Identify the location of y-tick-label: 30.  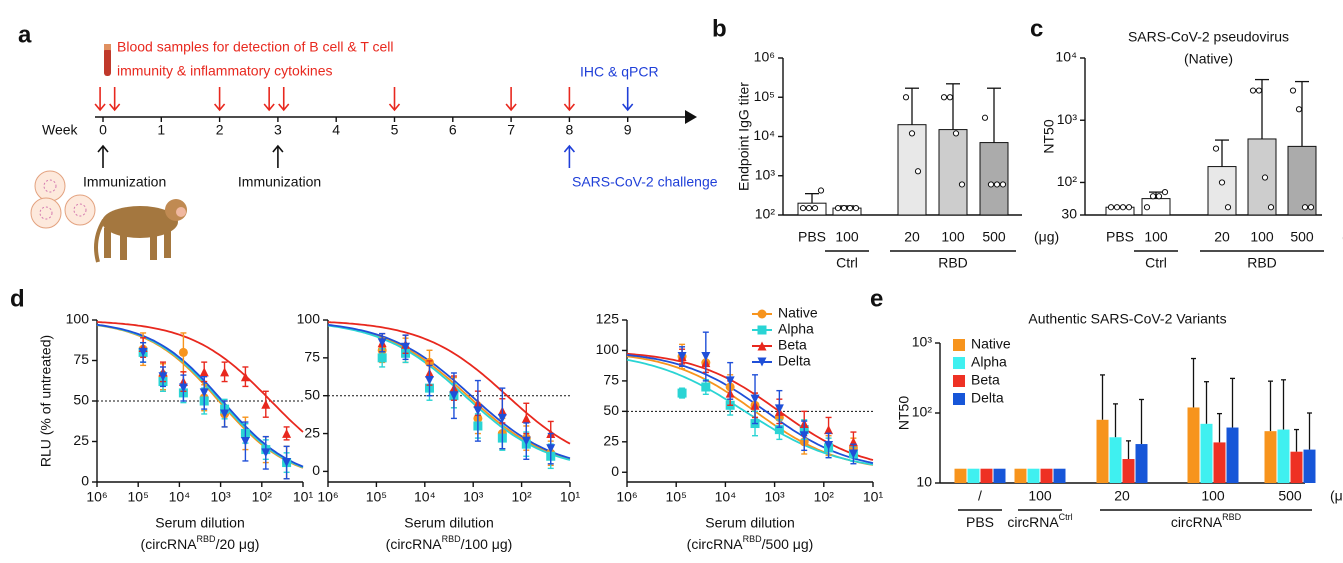
(1069, 214).